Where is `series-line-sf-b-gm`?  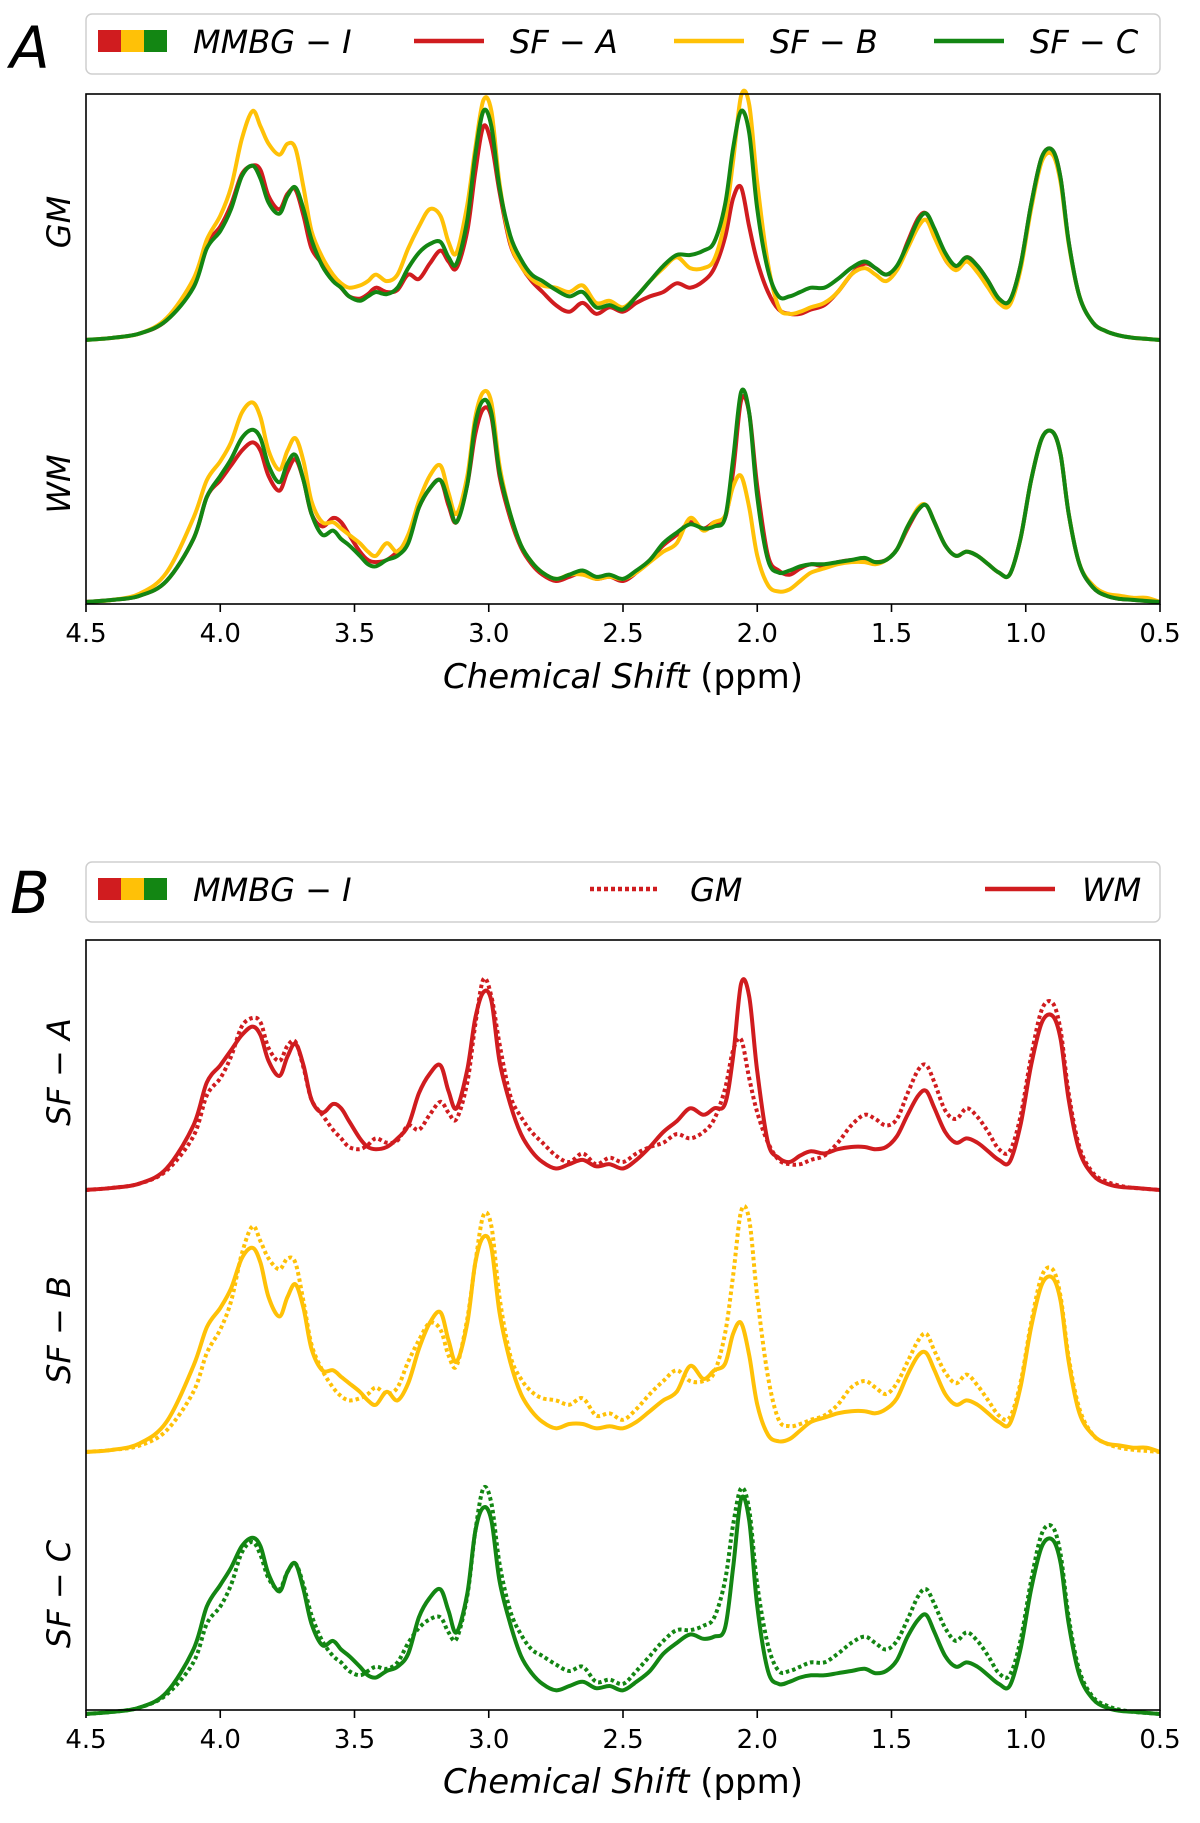
series-line-sf-b-gm is located at coordinates (623, 1329).